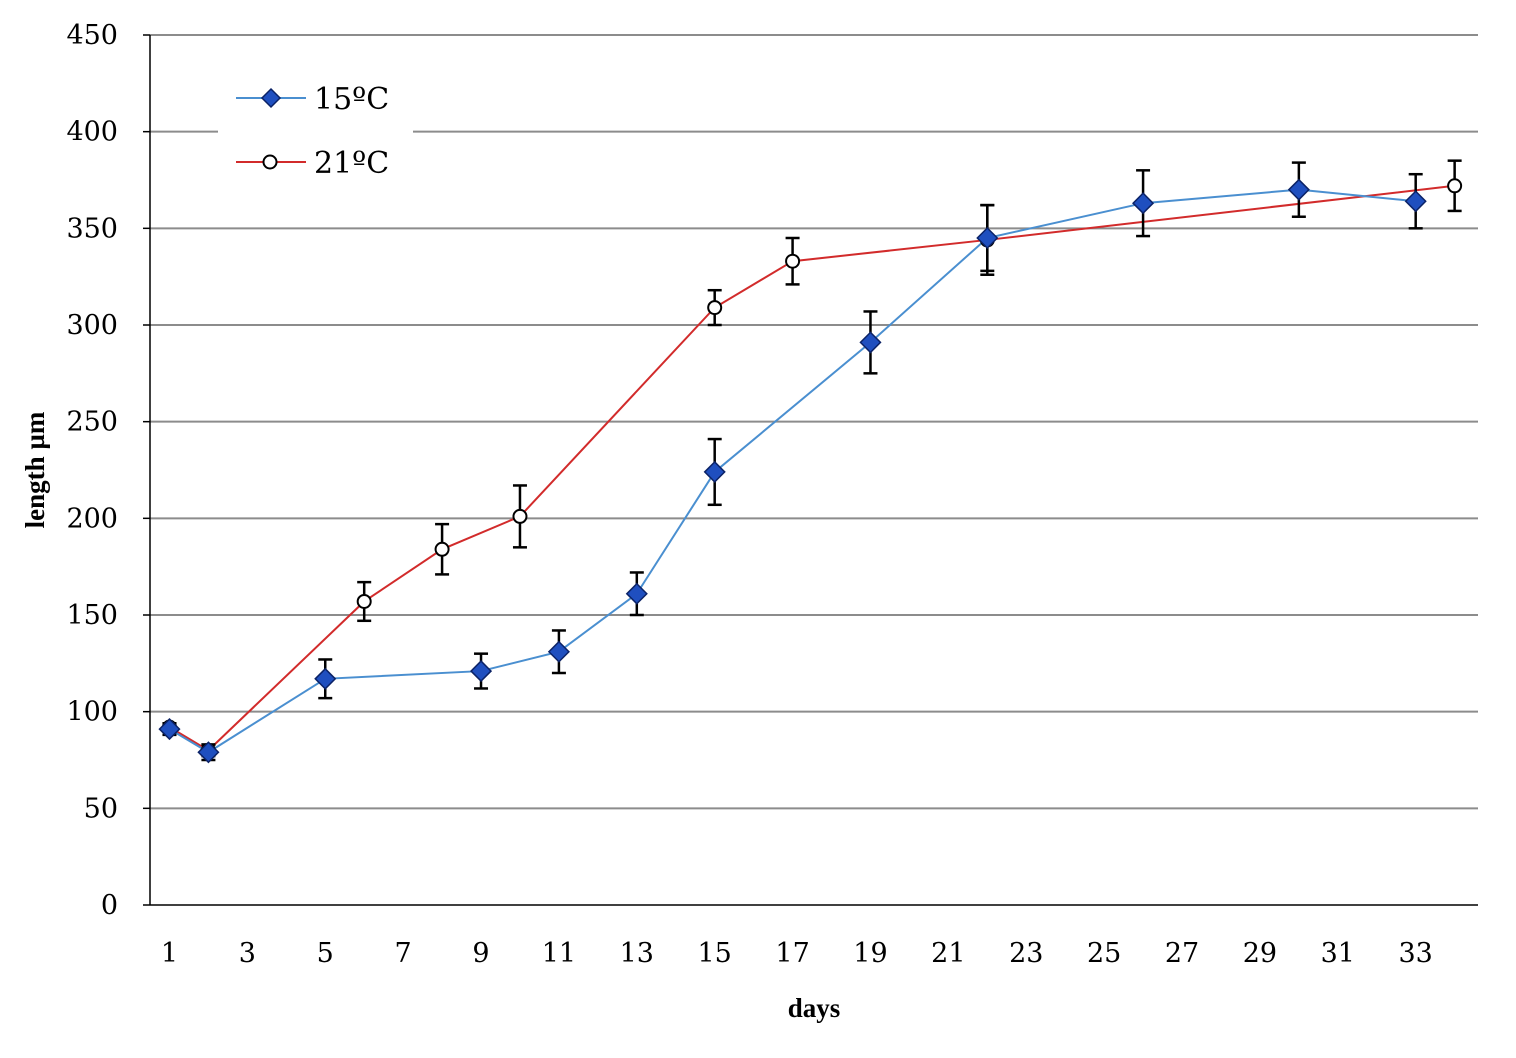 The image size is (1516, 1058). Describe the element at coordinates (247, 953) in the screenshot. I see `x-tick-label: 3` at that location.